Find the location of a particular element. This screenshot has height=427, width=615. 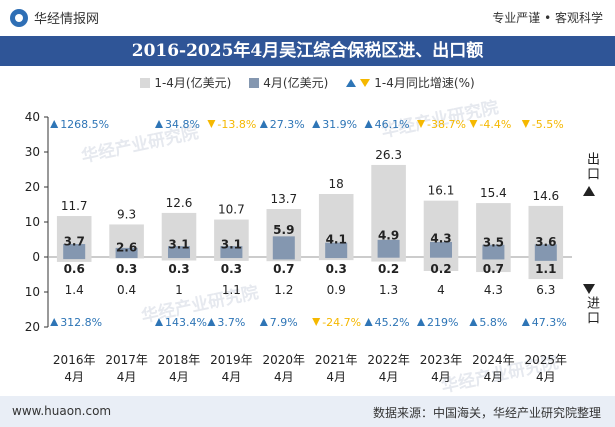

growth-import-label: 312.8% is located at coordinates (81, 322).